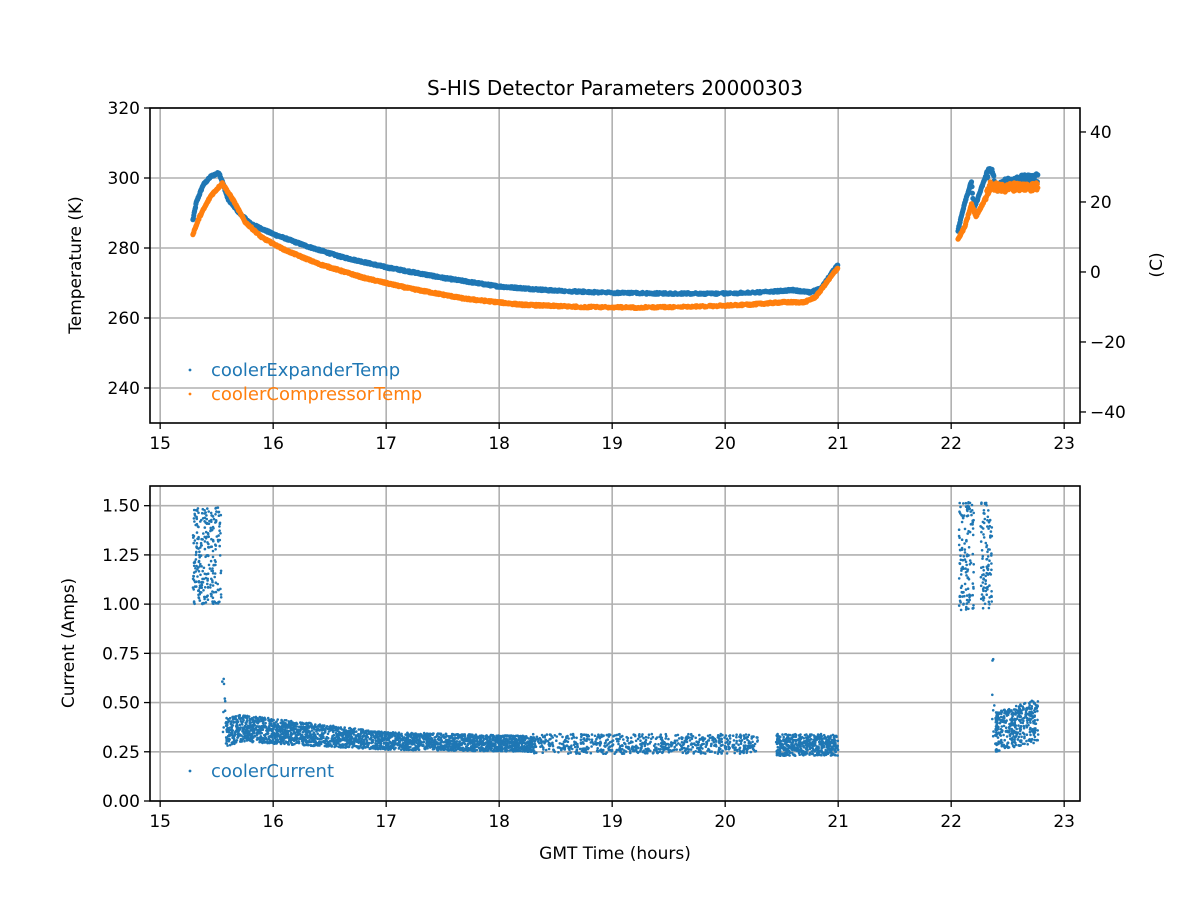 The height and width of the screenshot is (900, 1200). What do you see at coordinates (124, 179) in the screenshot?
I see `y-tick-label: 300` at bounding box center [124, 179].